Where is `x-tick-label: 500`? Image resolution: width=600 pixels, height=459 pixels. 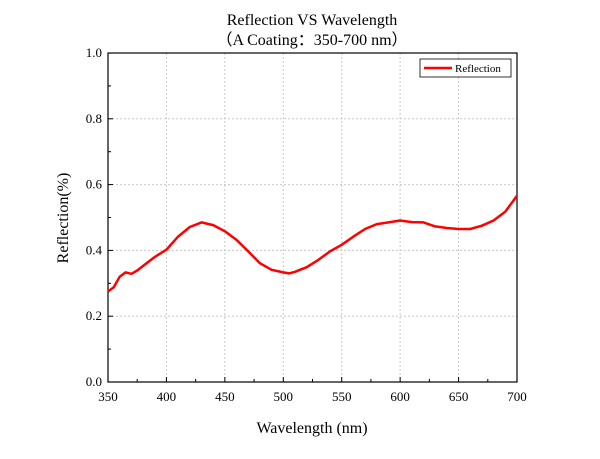
x-tick-label: 500 is located at coordinates (284, 396).